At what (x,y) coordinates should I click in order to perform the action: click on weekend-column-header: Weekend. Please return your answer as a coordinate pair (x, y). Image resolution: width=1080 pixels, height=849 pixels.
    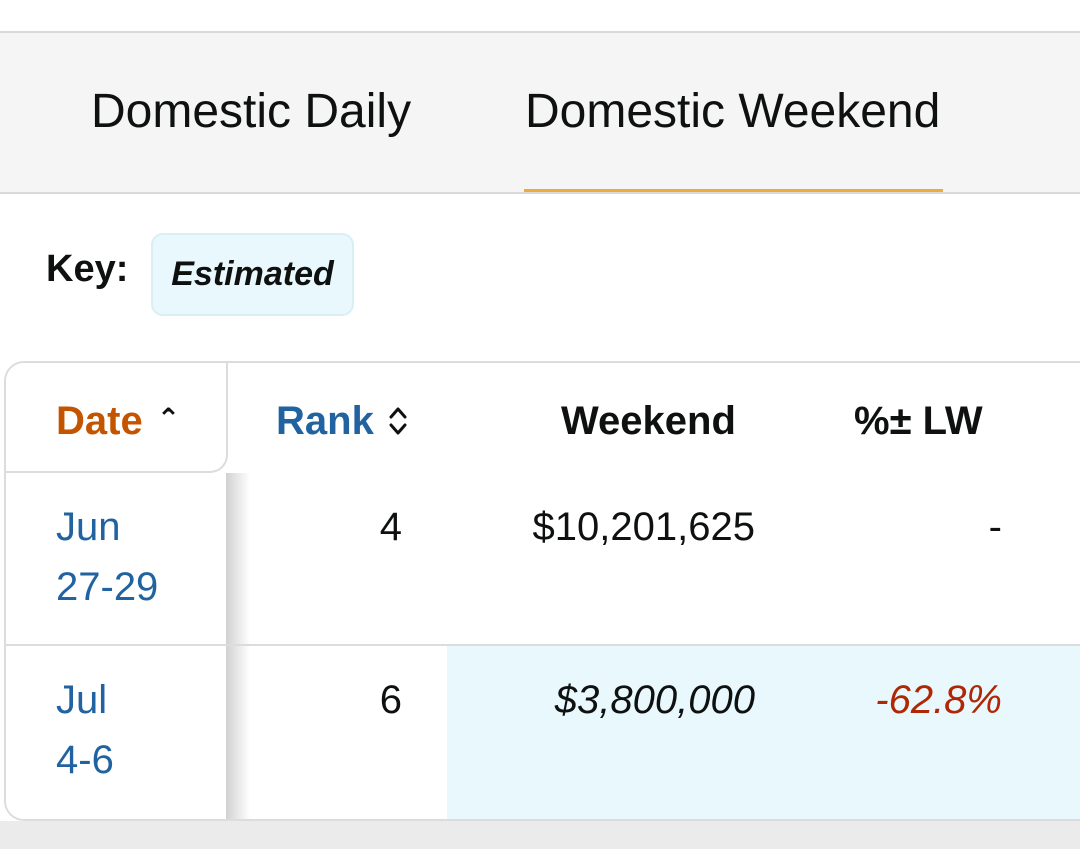
    Looking at the image, I should click on (648, 421).